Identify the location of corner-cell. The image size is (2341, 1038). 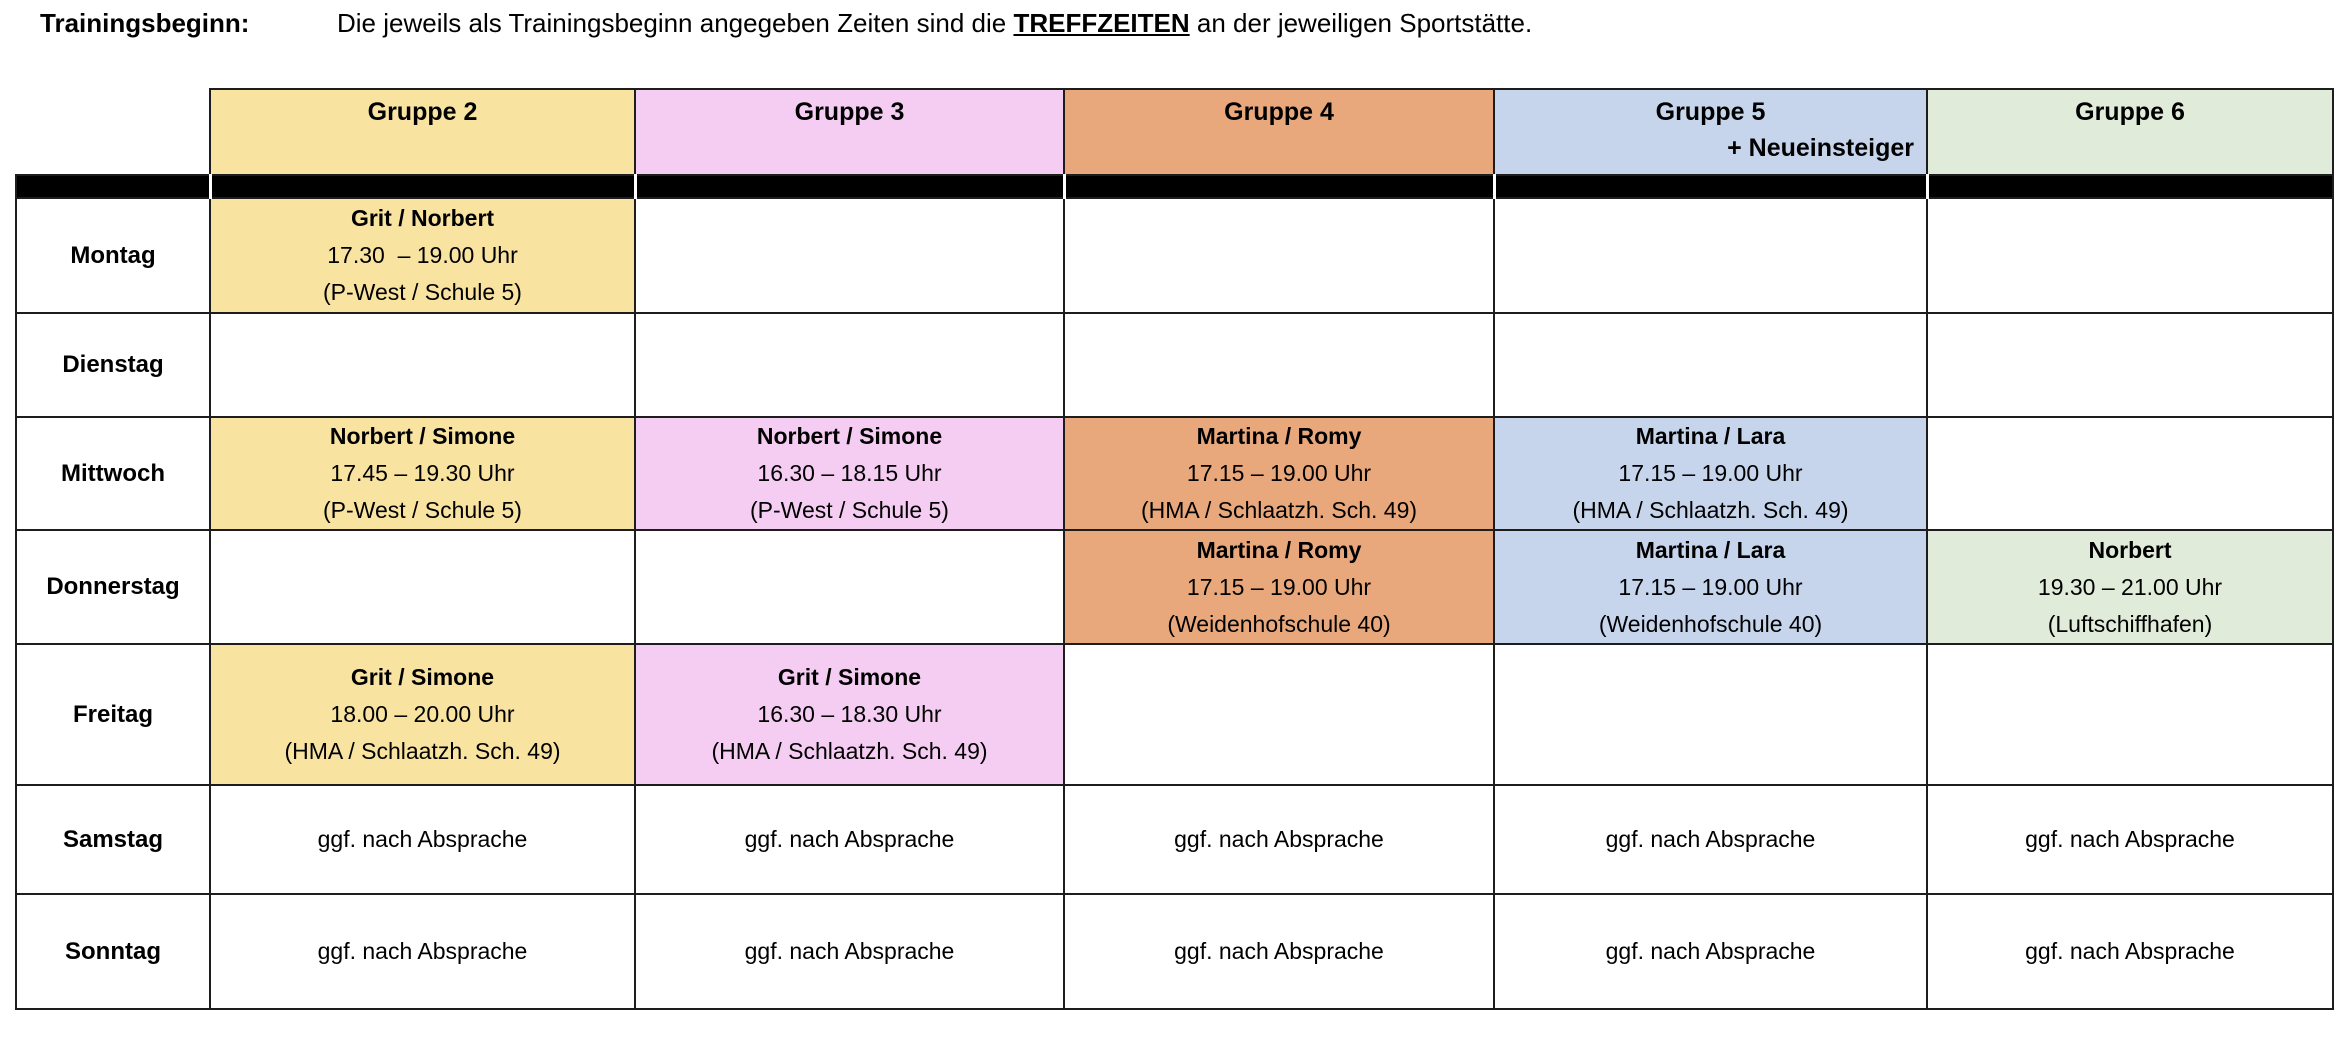
(113, 132).